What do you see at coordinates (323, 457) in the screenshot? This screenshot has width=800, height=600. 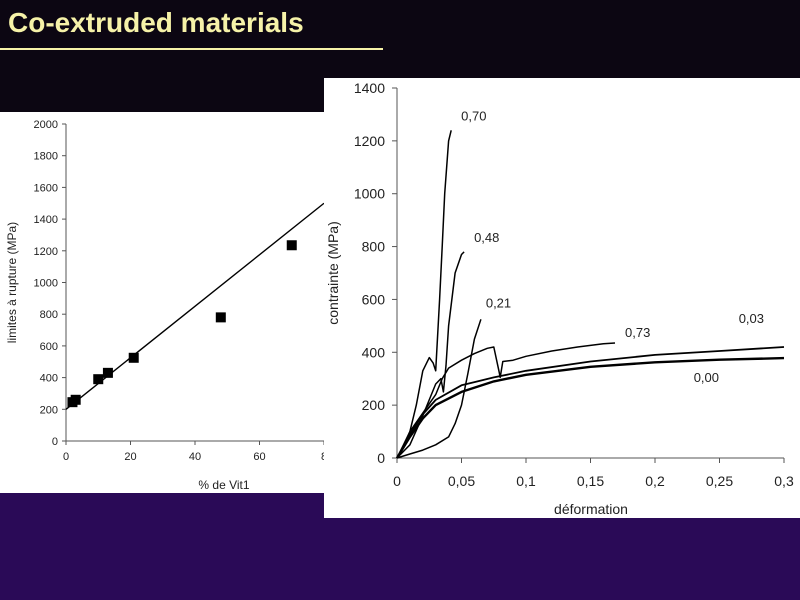 I see `x-tick-label: 8` at bounding box center [323, 457].